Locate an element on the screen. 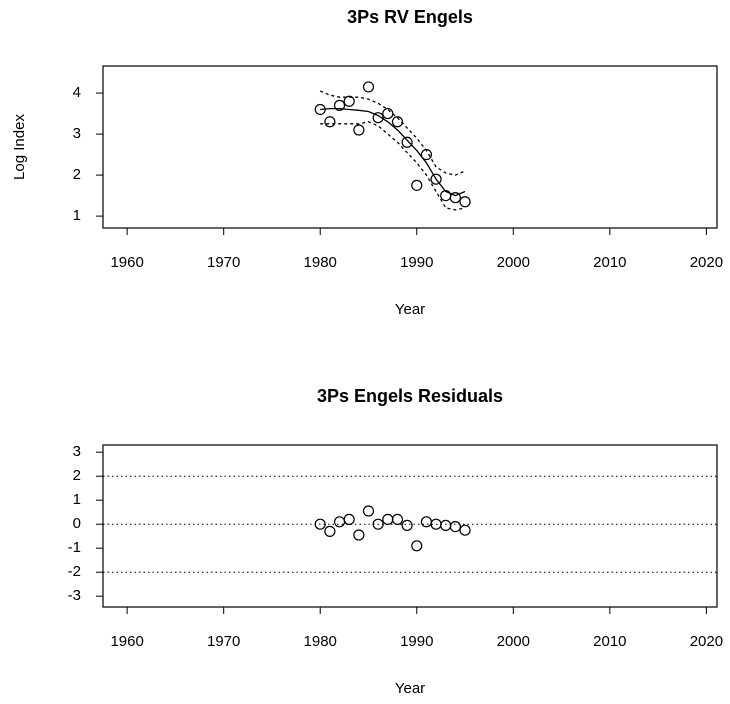  y-tick-label: 0 is located at coordinates (77, 523).